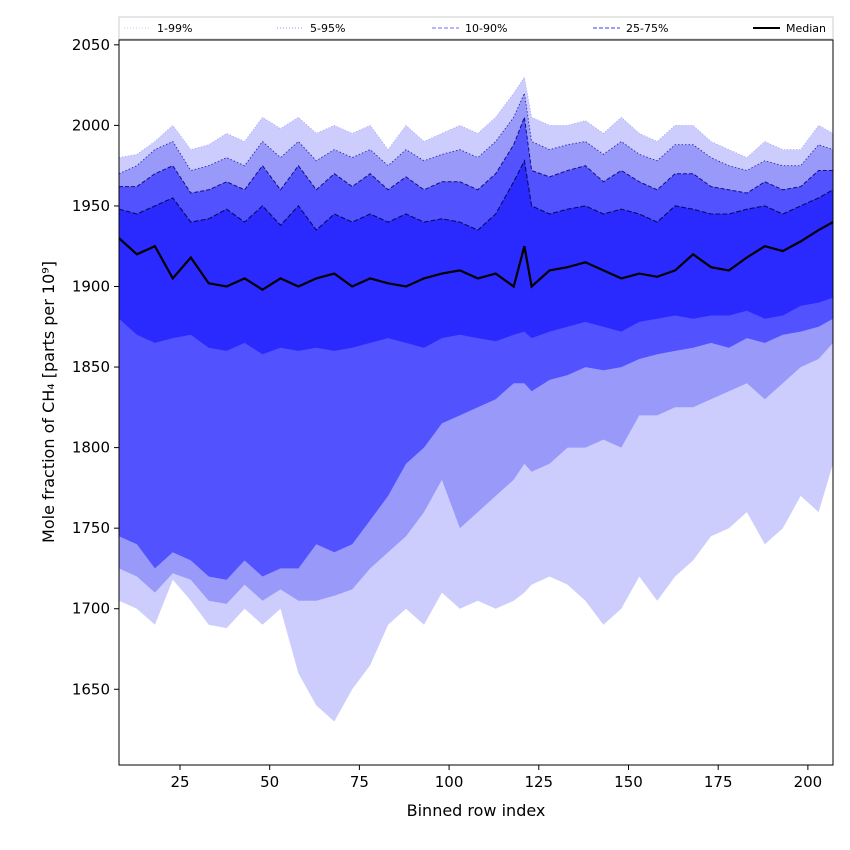  I want to click on legend-label-p10_90: 10-90%, so click(486, 28).